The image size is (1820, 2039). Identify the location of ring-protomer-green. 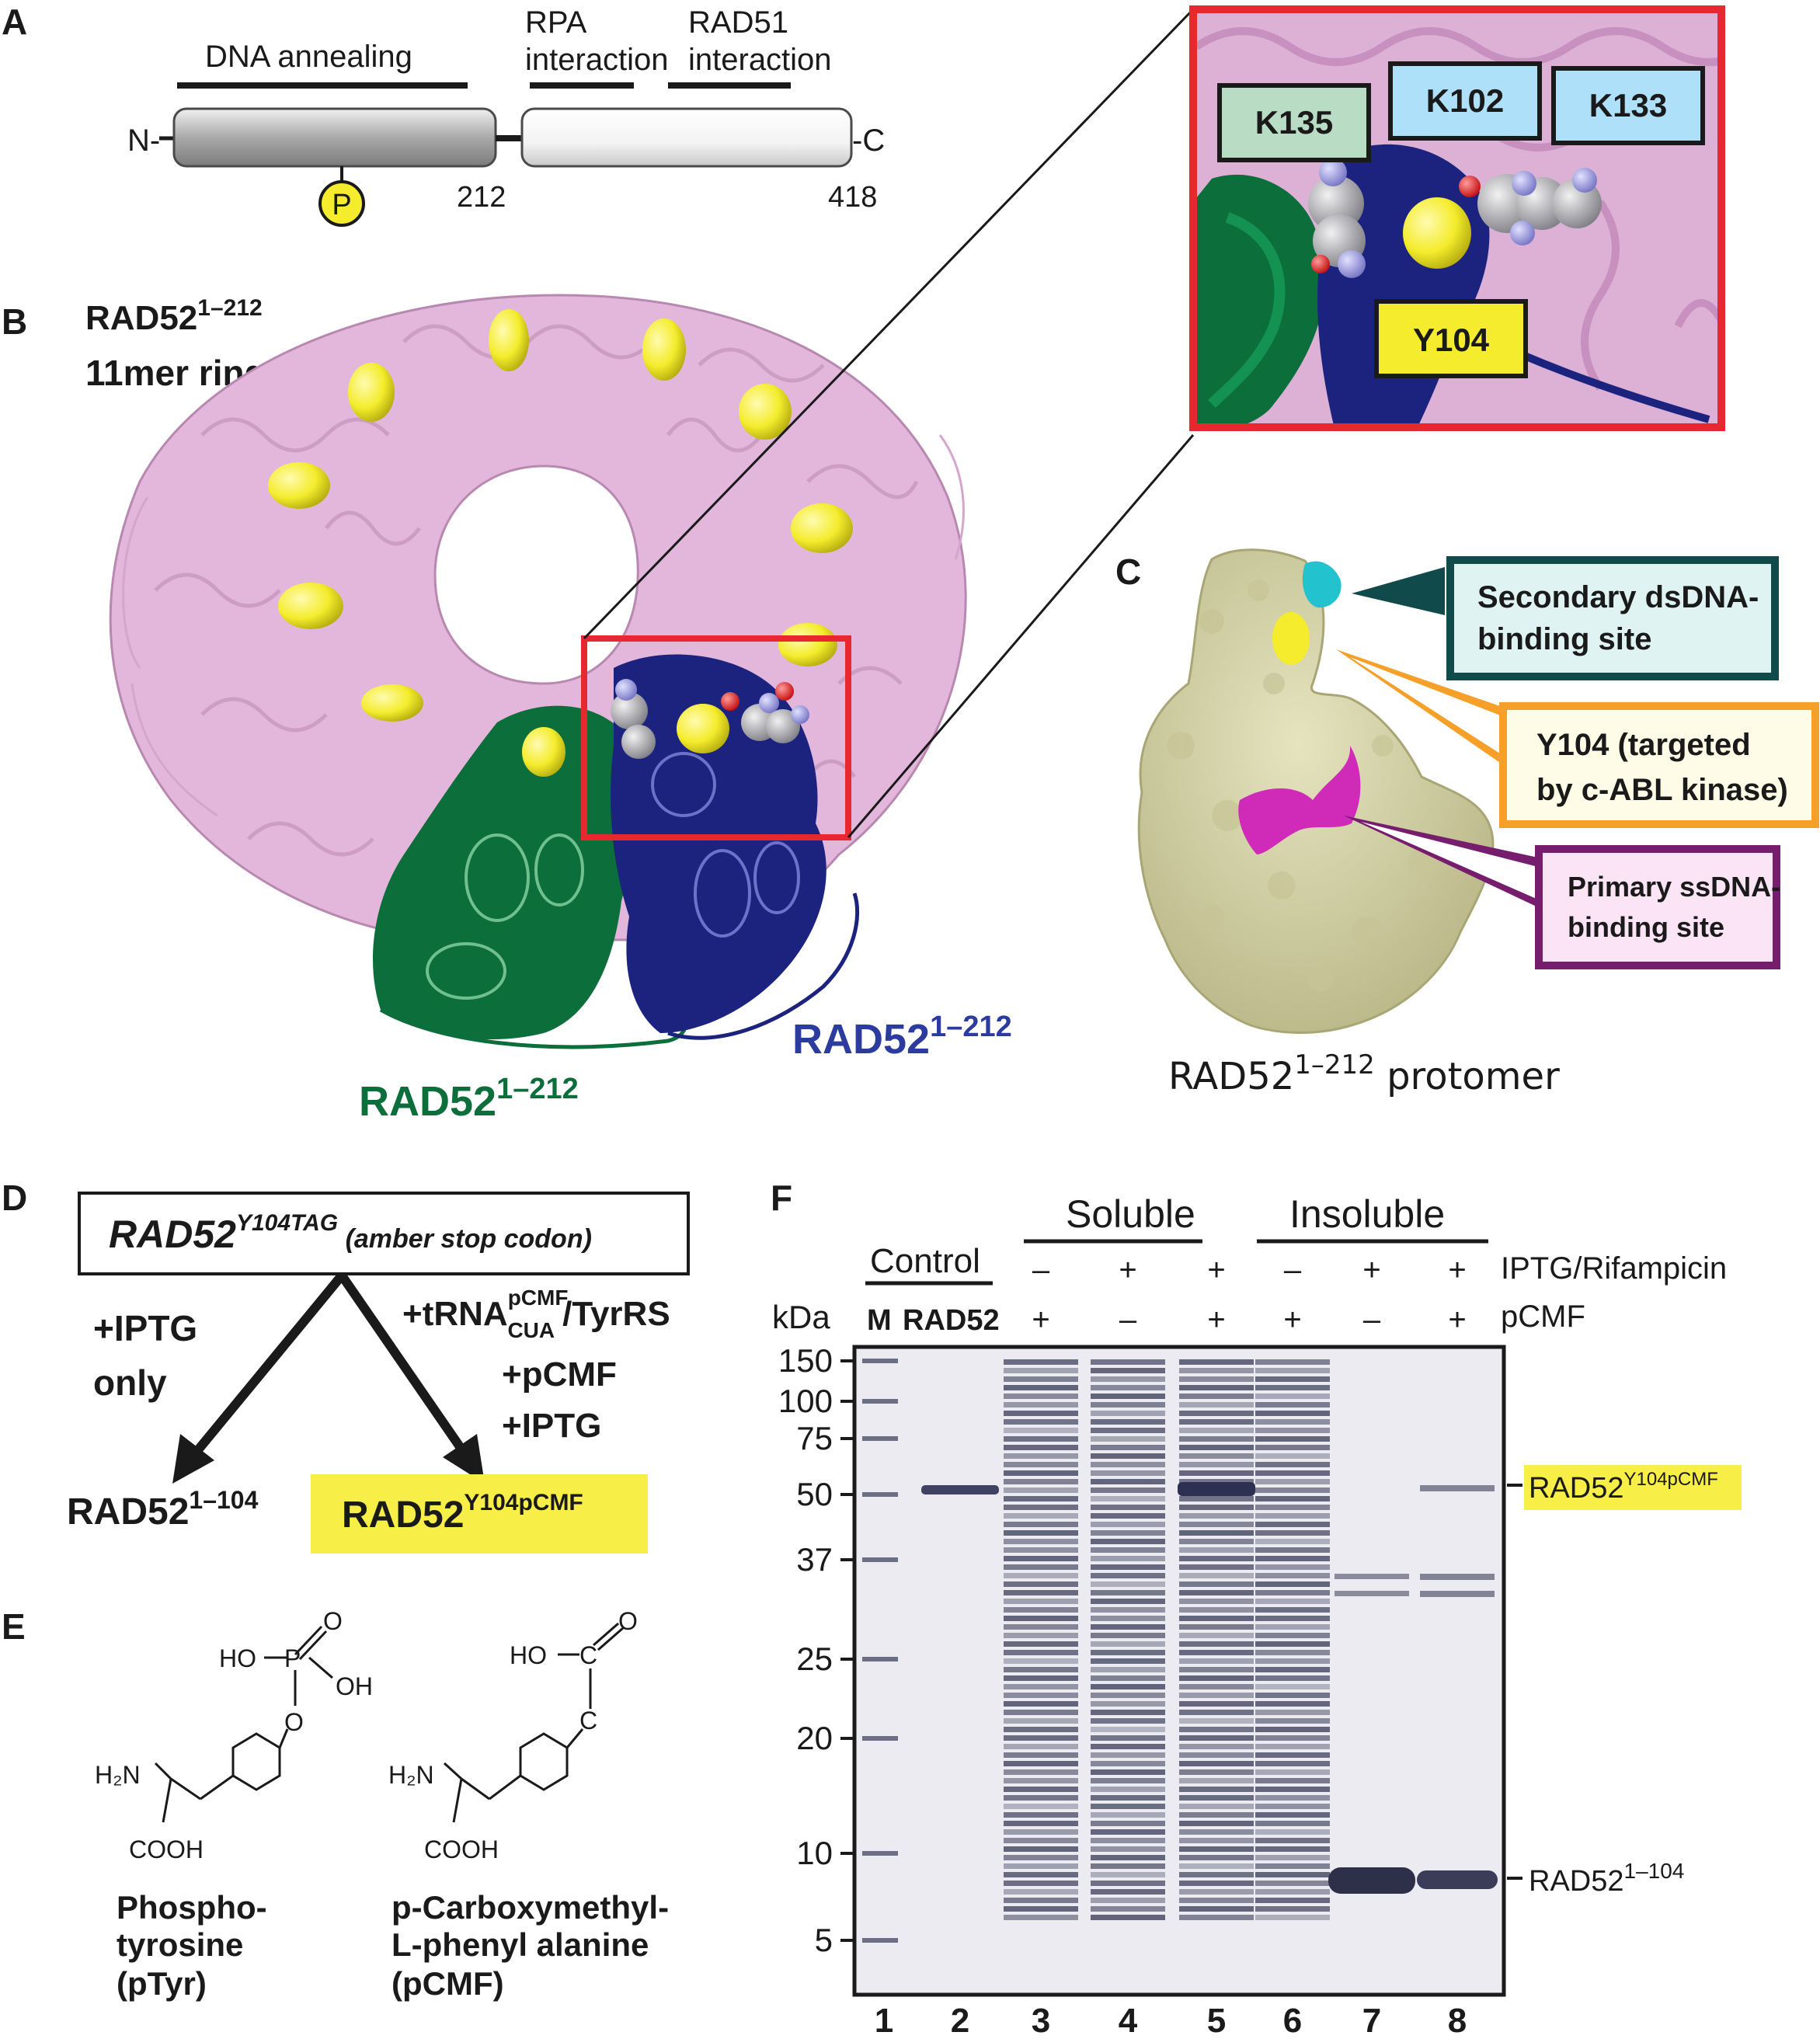
(506, 873).